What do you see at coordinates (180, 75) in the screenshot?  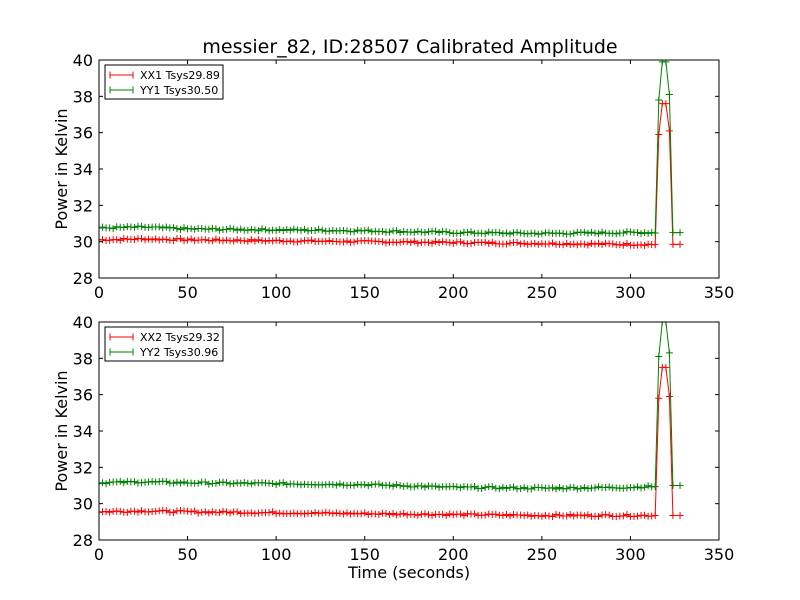 I see `legend-label: XX1 Tsys29.89` at bounding box center [180, 75].